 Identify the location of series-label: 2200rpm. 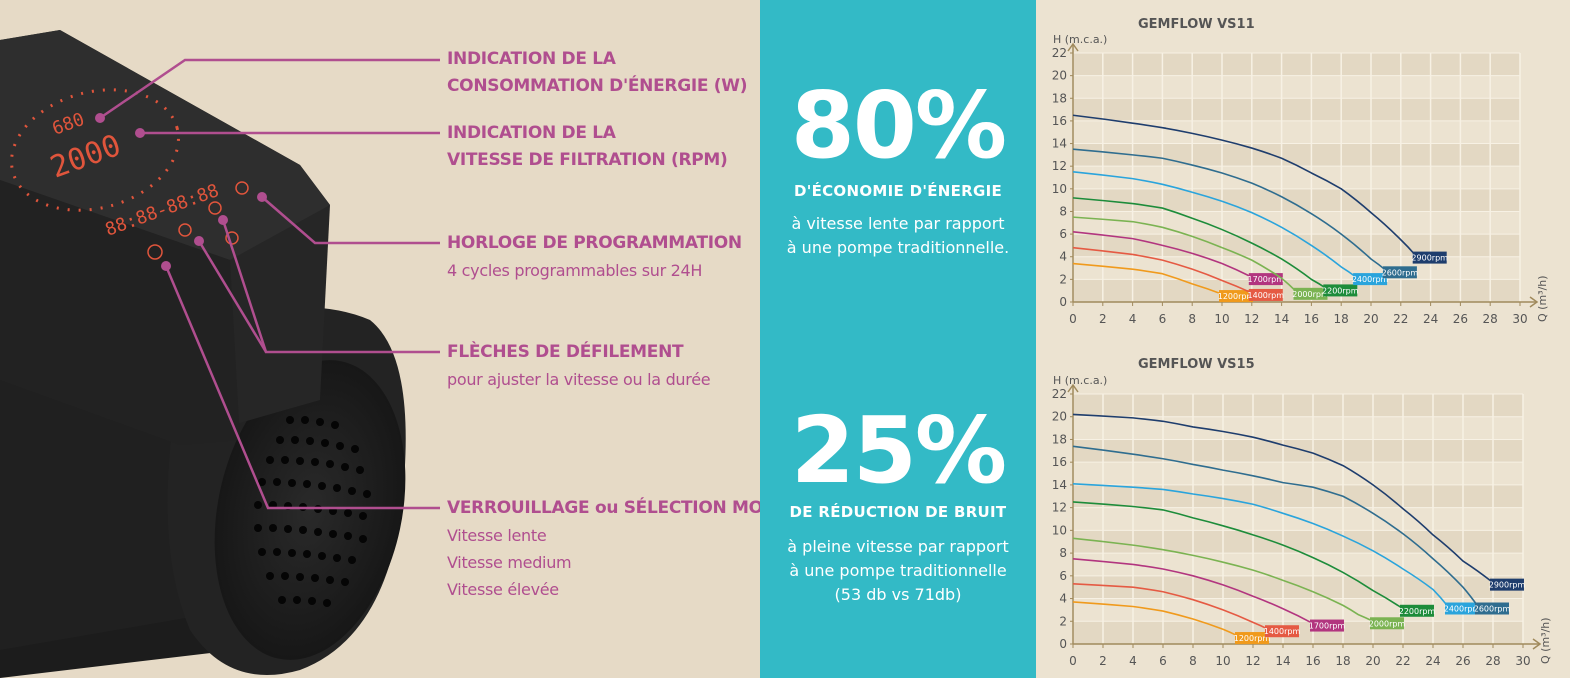
(1340, 290).